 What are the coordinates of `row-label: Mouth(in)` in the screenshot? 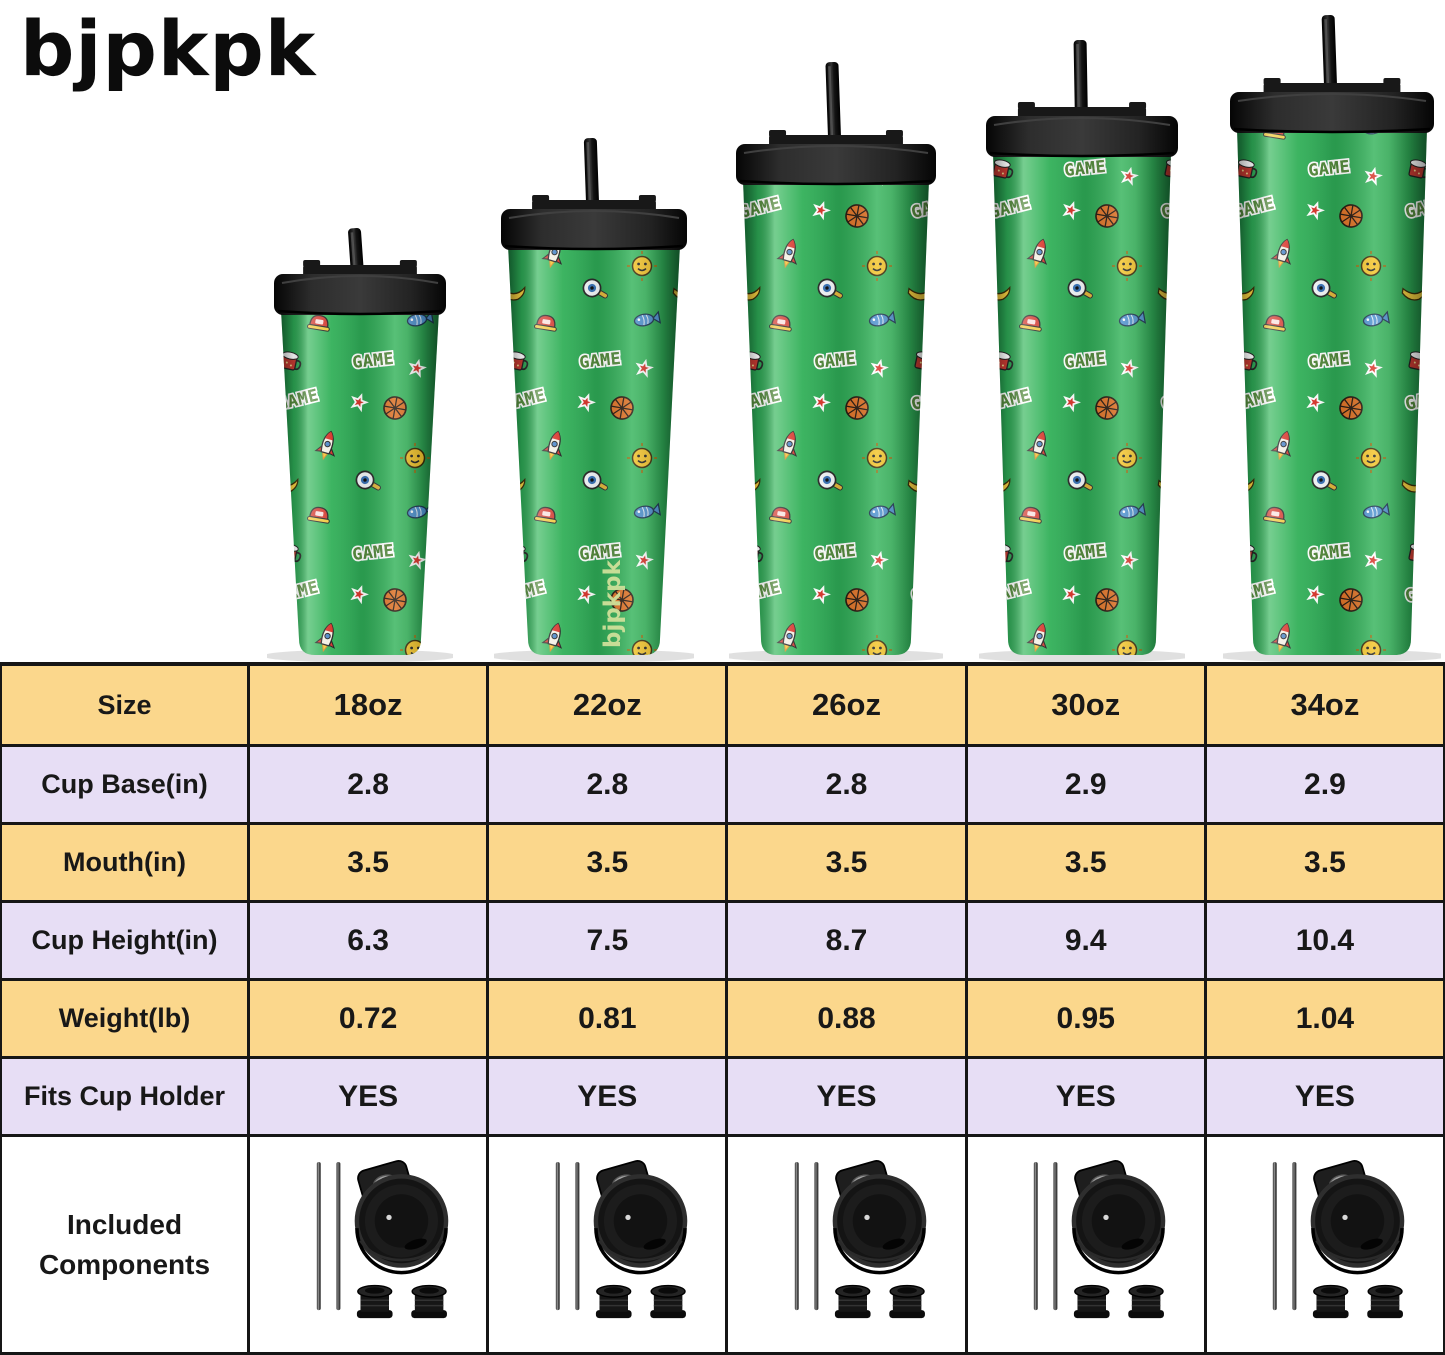 It's located at (124, 862).